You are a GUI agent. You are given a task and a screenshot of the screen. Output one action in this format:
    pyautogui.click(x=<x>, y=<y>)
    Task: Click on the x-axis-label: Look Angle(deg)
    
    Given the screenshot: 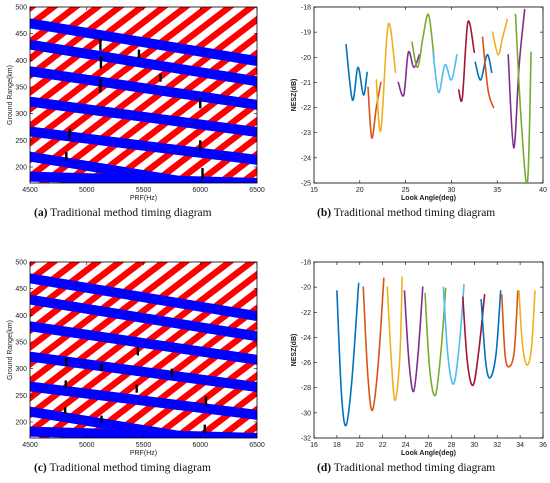 What is the action you would take?
    pyautogui.click(x=428, y=198)
    